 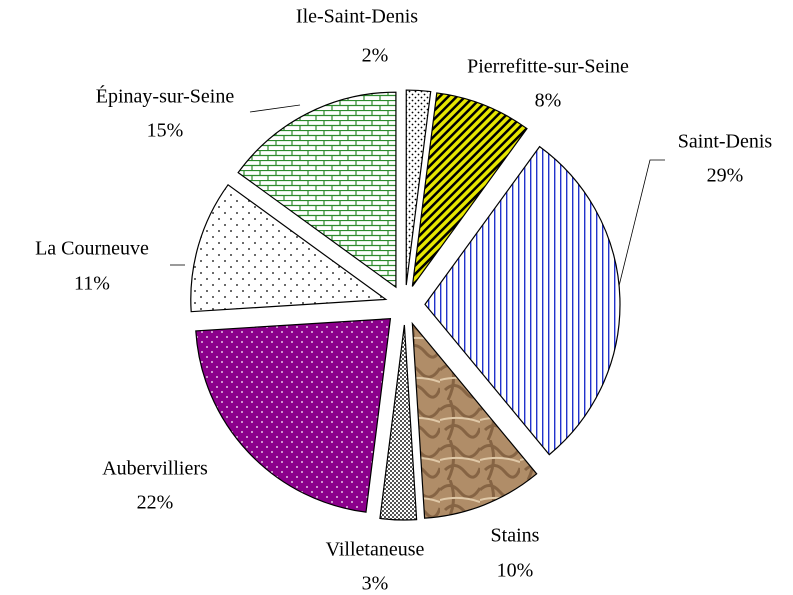 What do you see at coordinates (155, 503) in the screenshot?
I see `value-label: 22%` at bounding box center [155, 503].